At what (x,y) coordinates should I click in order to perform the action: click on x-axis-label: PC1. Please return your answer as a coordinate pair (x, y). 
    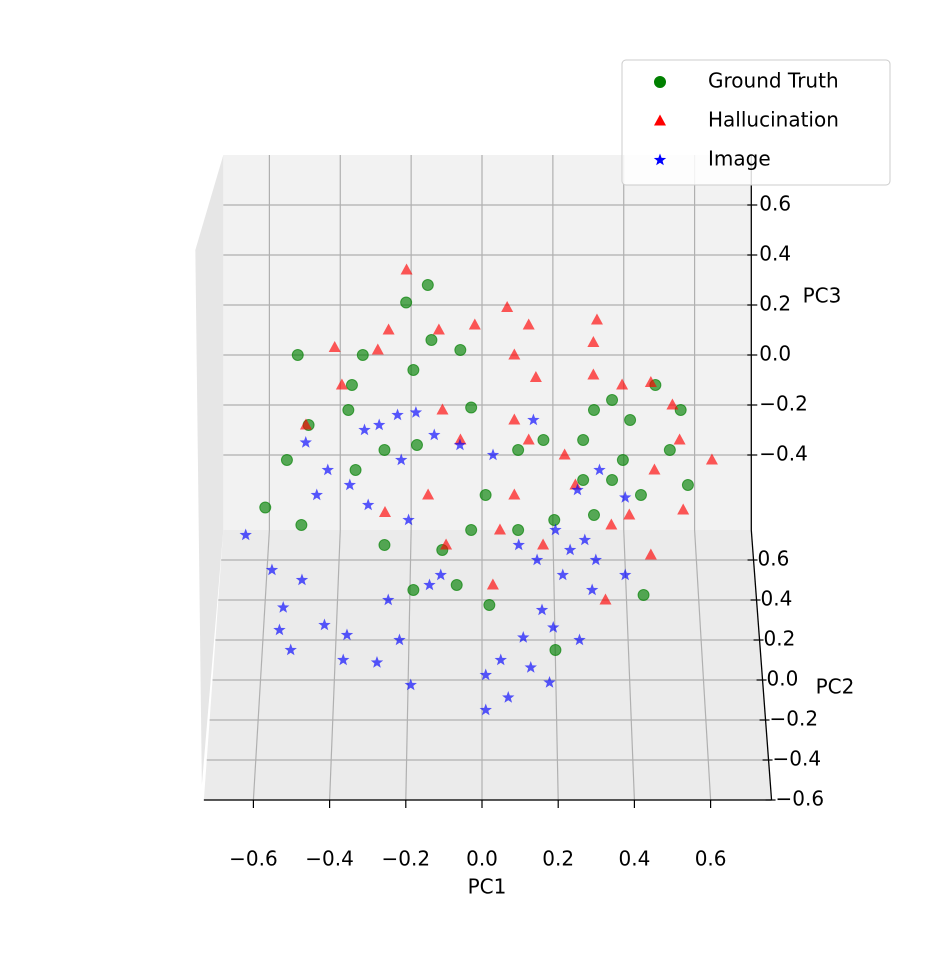
    Looking at the image, I should click on (487, 887).